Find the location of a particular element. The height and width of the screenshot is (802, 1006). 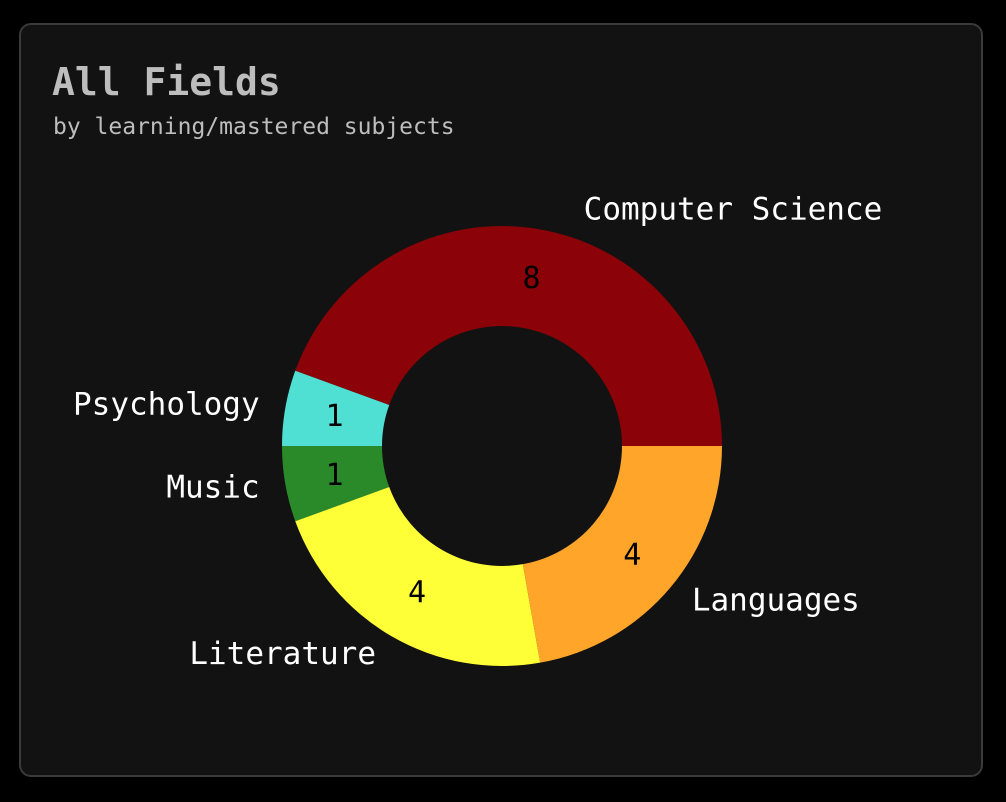

slice-label-languages: Languages is located at coordinates (776, 600).